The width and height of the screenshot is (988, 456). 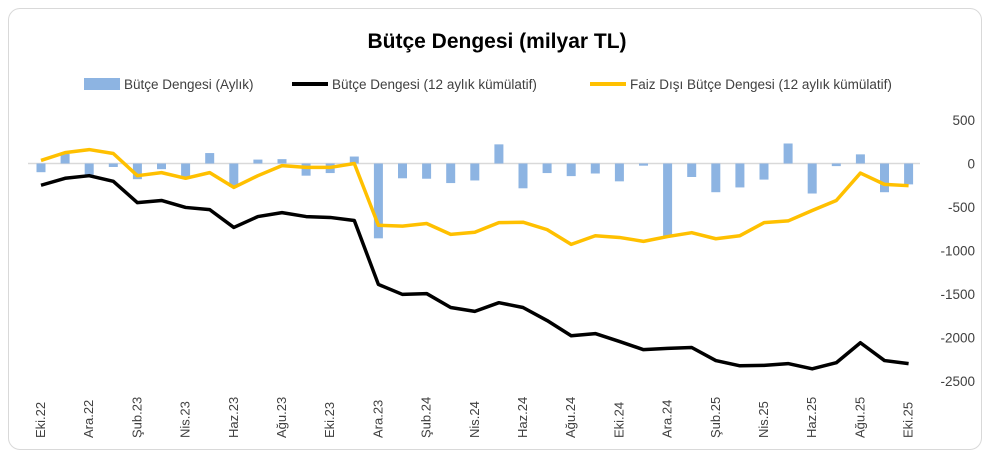 What do you see at coordinates (475, 172) in the screenshot?
I see `bar-Nis.24` at bounding box center [475, 172].